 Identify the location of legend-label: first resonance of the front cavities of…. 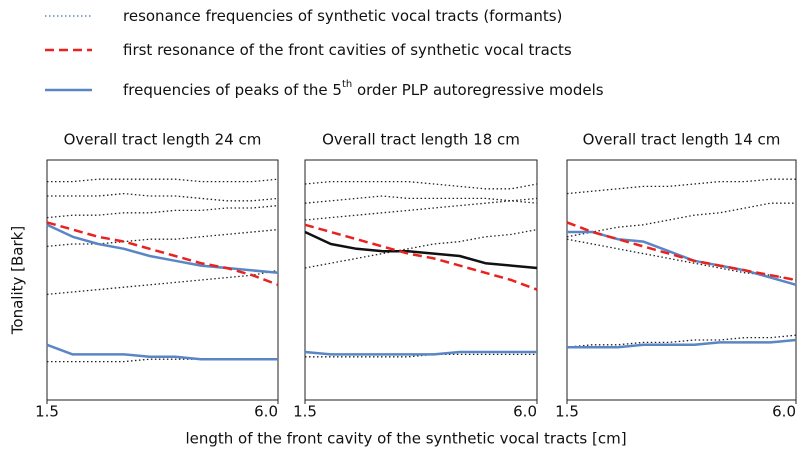
(347, 50).